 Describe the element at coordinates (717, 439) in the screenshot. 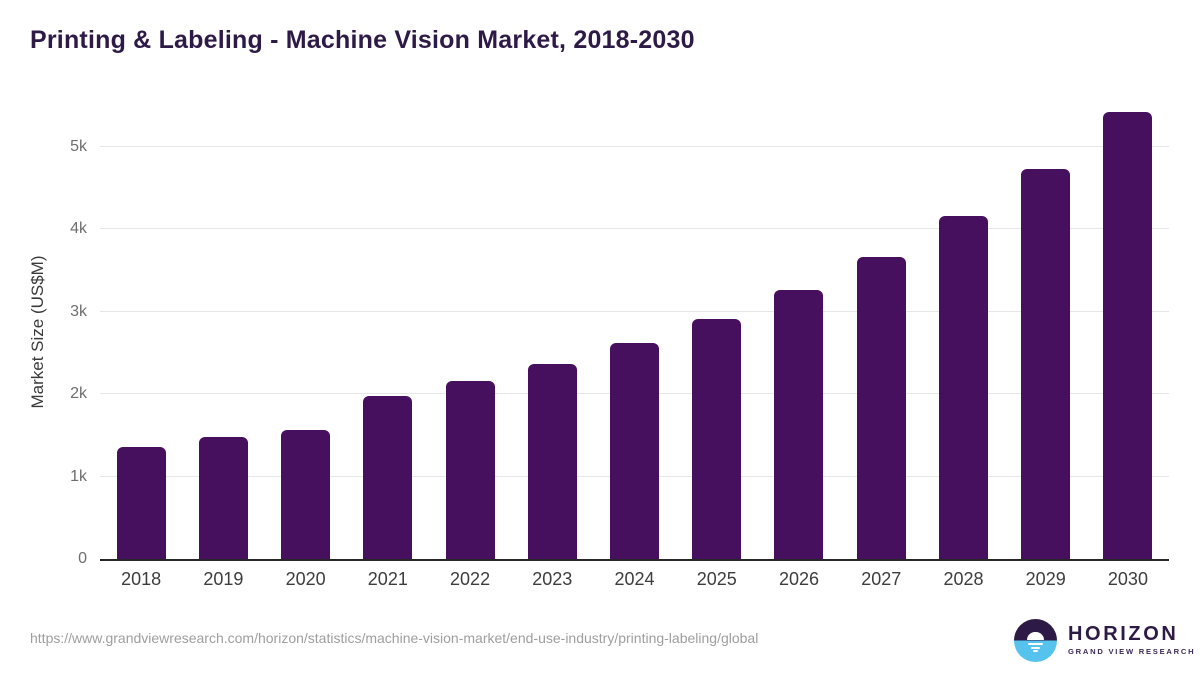

I see `bar-2025` at that location.